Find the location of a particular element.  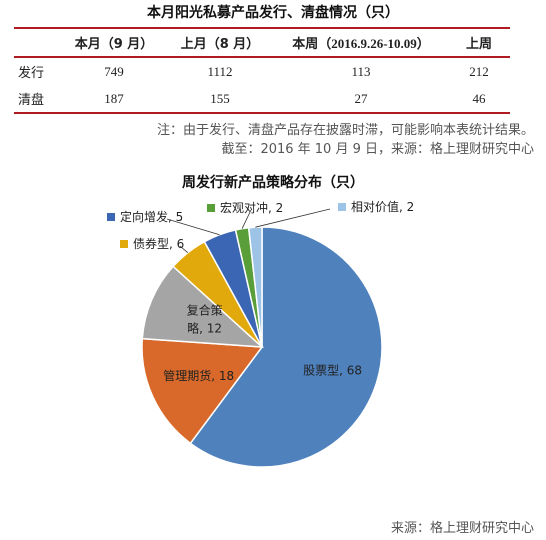

header-this-month: 本月（9 月） is located at coordinates (114, 42).